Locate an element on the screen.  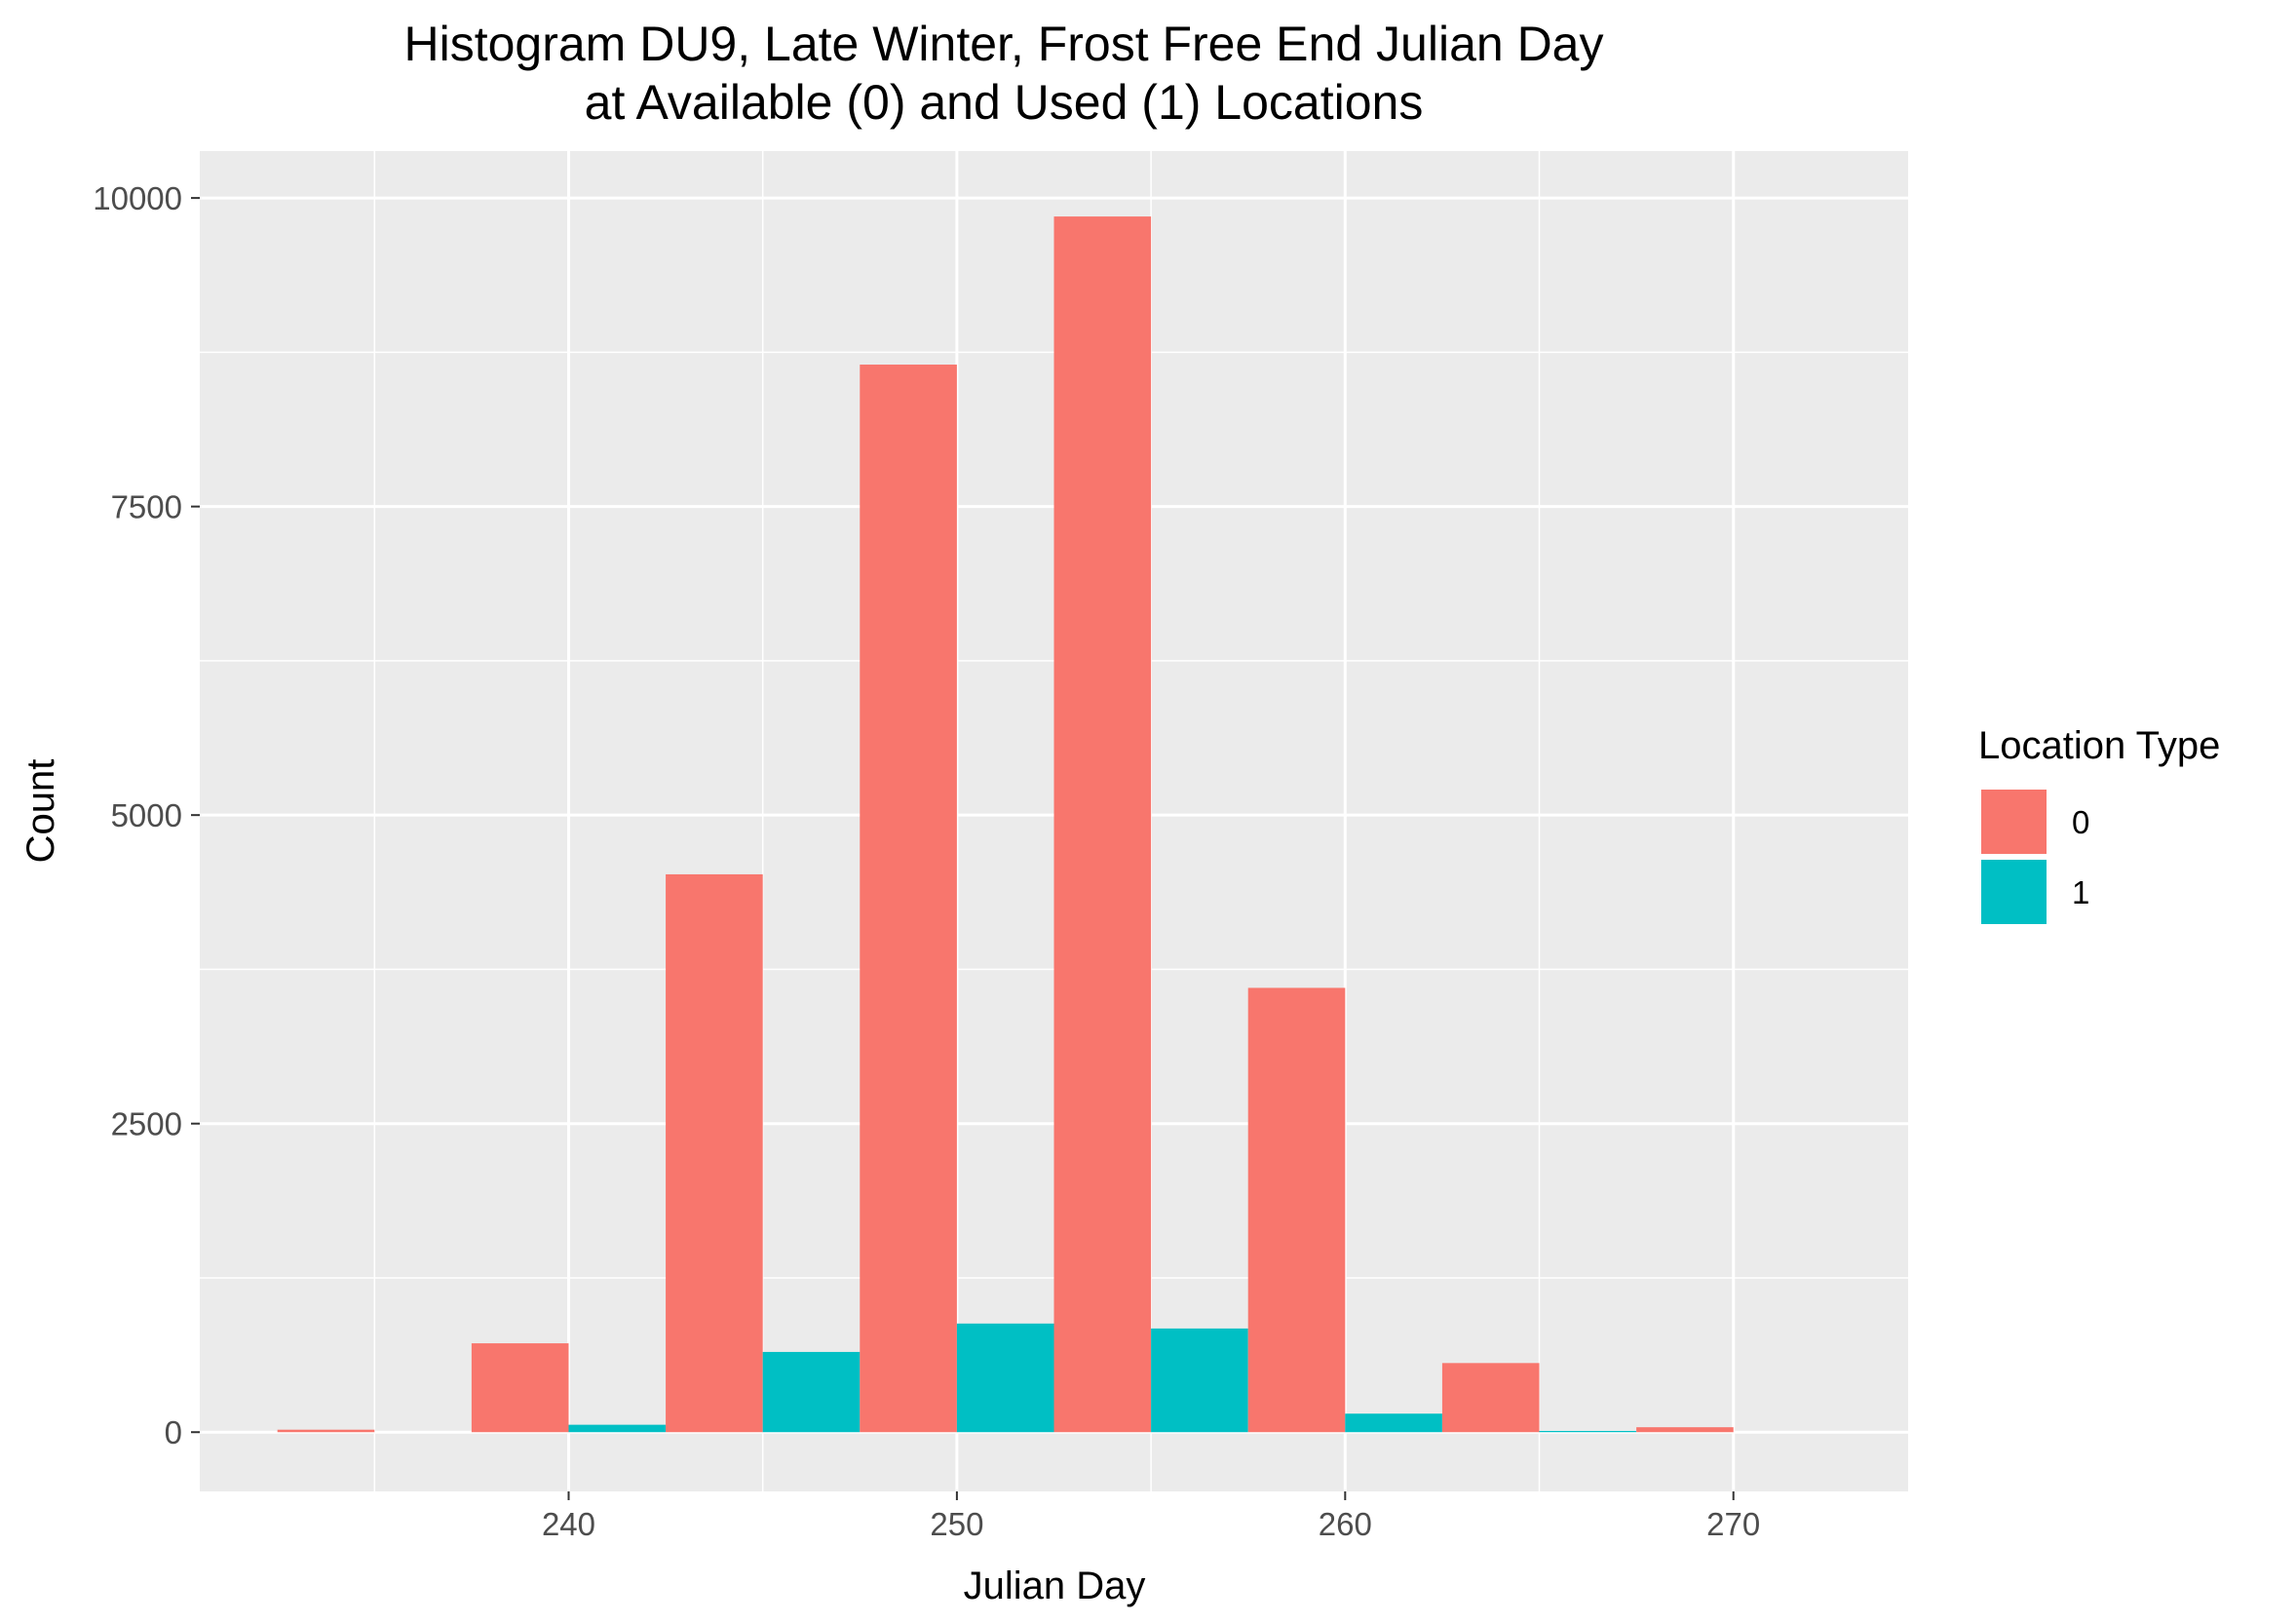
y-tick-label: 0 is located at coordinates (173, 1432).